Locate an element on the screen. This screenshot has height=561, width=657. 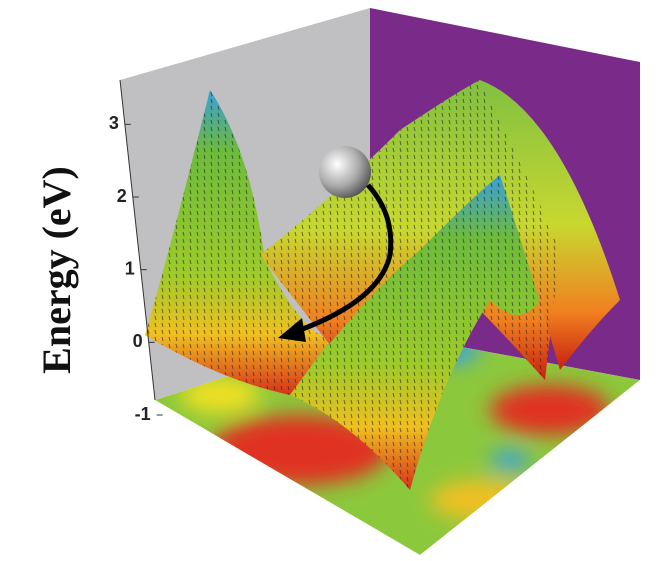
z-tick-label: 3 is located at coordinates (114, 123).